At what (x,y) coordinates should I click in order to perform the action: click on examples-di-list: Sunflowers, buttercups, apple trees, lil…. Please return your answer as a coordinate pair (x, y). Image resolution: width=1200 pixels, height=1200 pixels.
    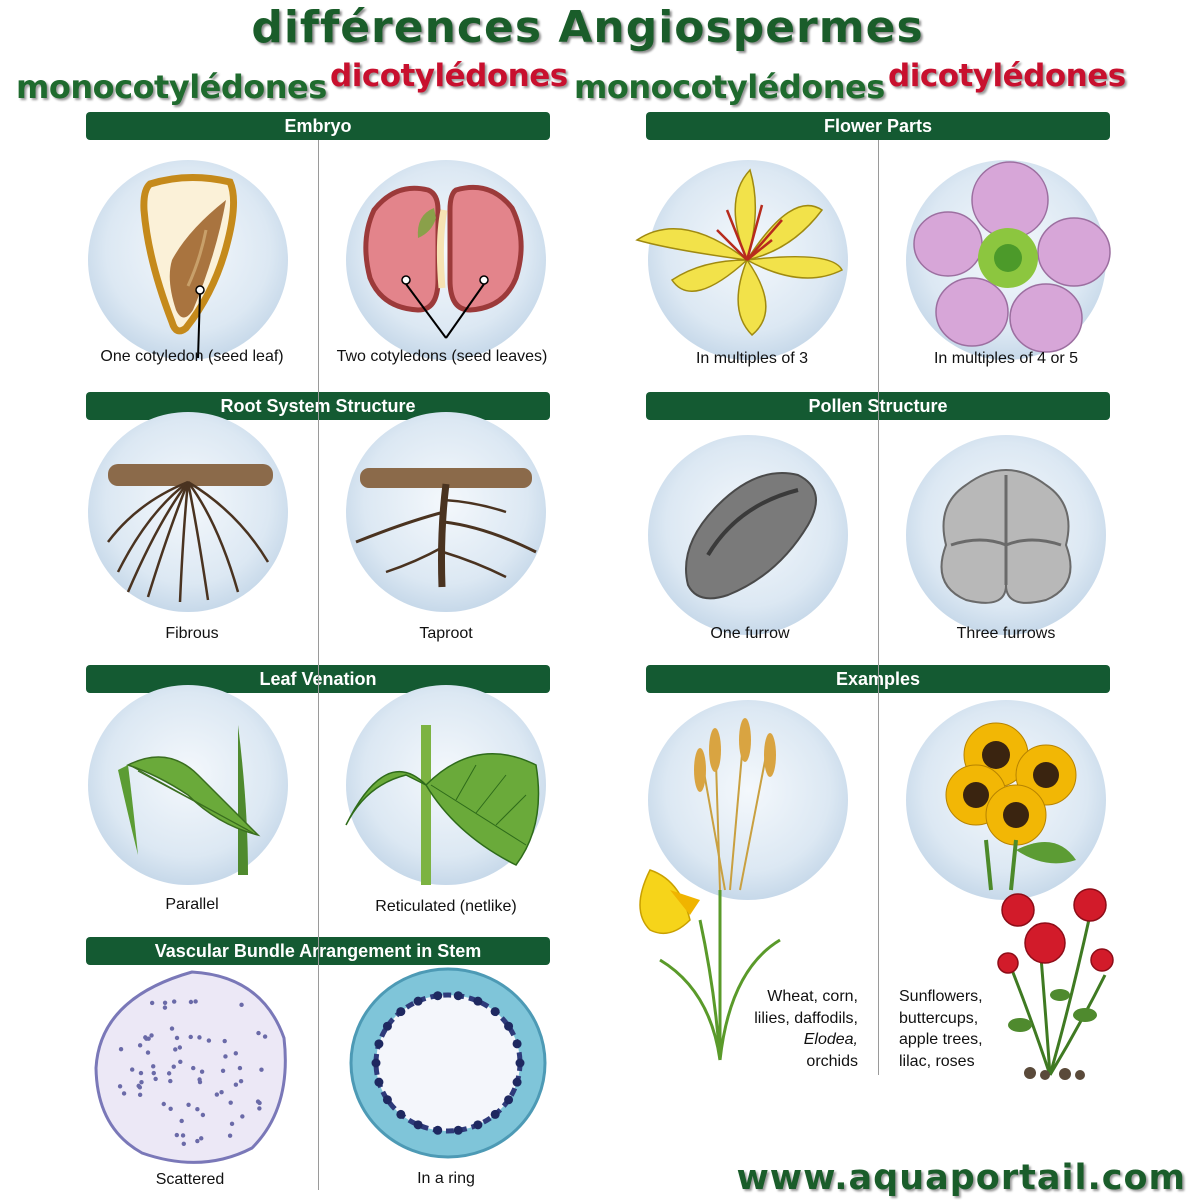
    Looking at the image, I should click on (954, 1029).